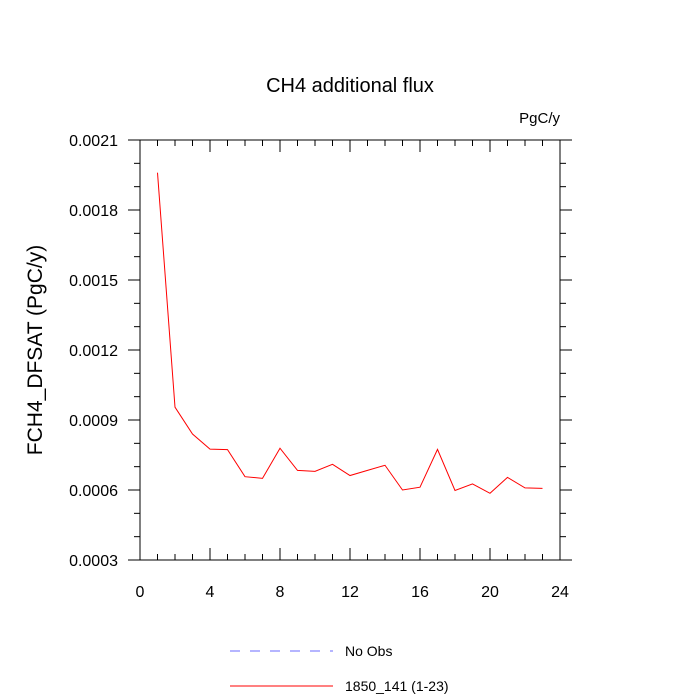 Image resolution: width=700 pixels, height=700 pixels. I want to click on x-tick-label: 0, so click(140, 592).